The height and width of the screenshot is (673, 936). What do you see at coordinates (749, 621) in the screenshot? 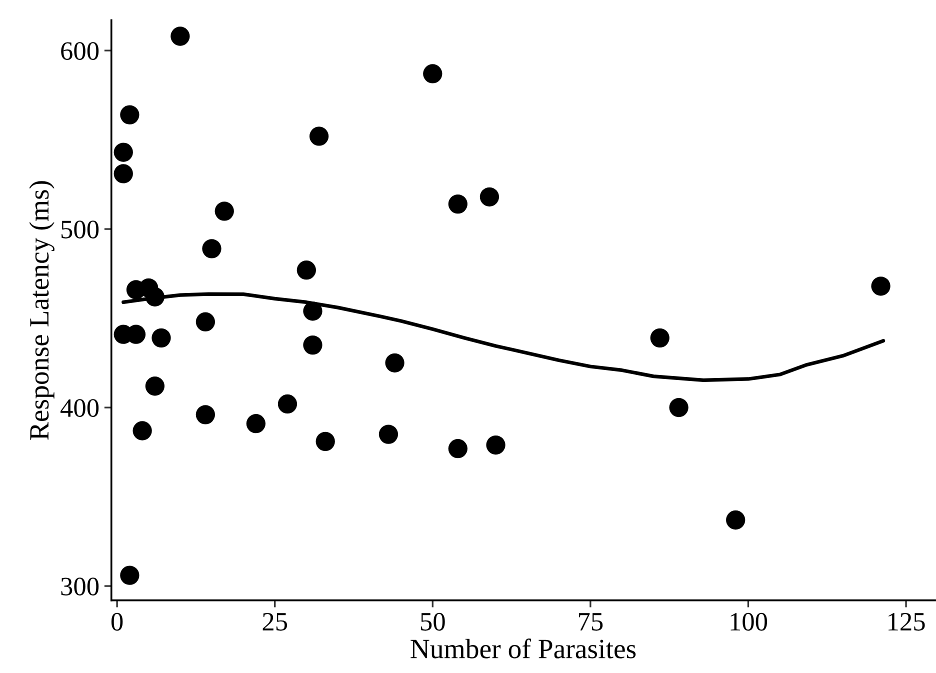
I see `x-tick-label: 100` at bounding box center [749, 621].